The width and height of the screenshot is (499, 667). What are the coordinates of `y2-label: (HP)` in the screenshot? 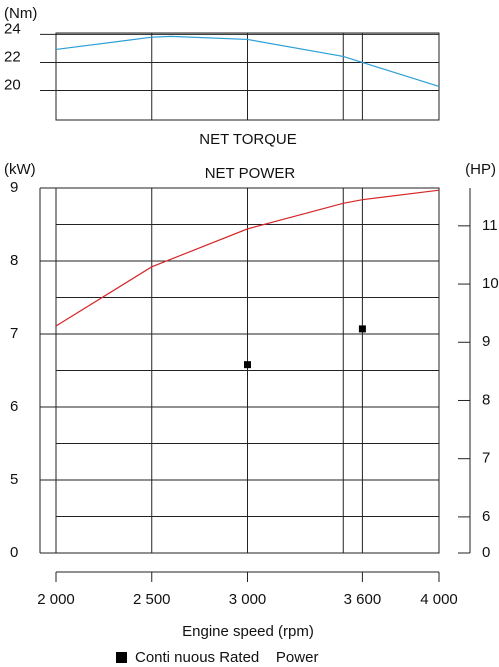 It's located at (480, 169).